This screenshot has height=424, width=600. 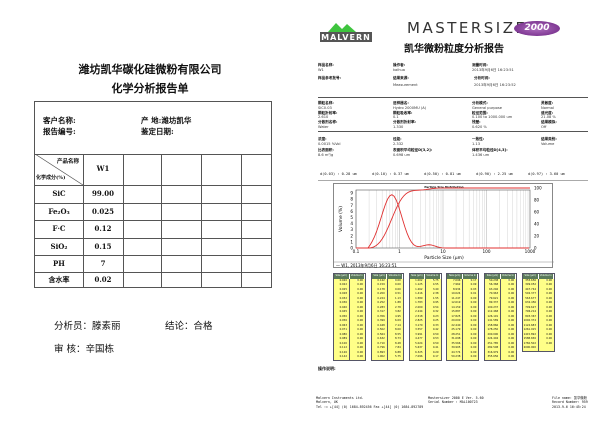 I want to click on size-cell: 2.244, so click(x=418, y=312).